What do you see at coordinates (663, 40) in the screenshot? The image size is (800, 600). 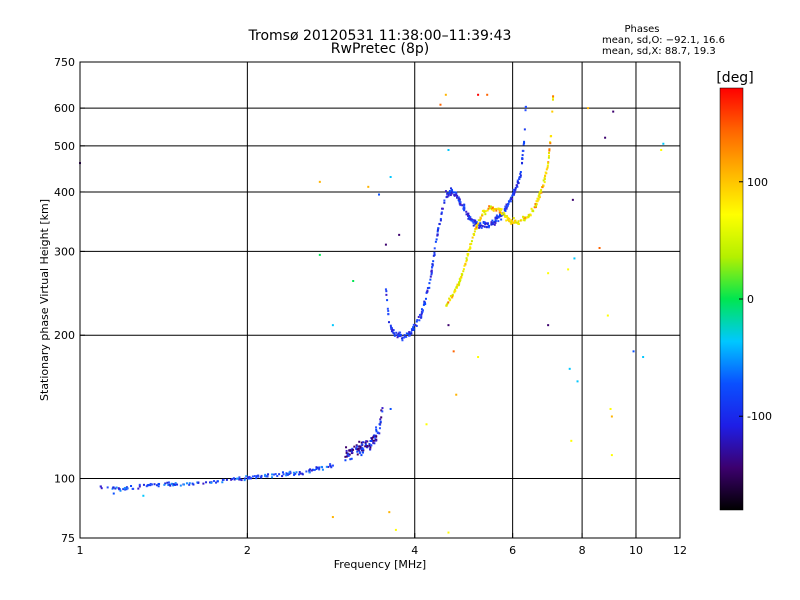 I see `phases-o-stats: mean, sd,O: −92.1, 16.6` at bounding box center [663, 40].